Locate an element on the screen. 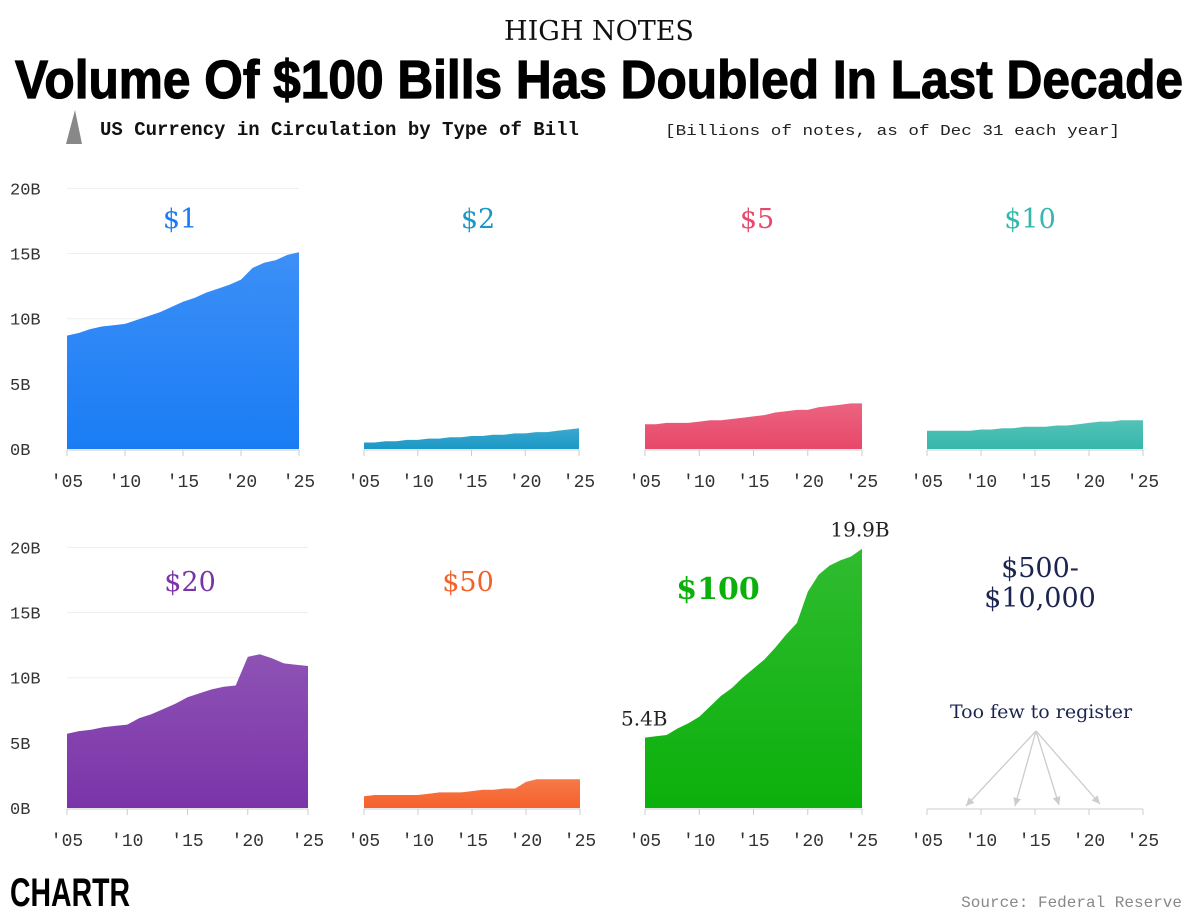 The image size is (1198, 918). start-value-label: 5.4B is located at coordinates (644, 719).